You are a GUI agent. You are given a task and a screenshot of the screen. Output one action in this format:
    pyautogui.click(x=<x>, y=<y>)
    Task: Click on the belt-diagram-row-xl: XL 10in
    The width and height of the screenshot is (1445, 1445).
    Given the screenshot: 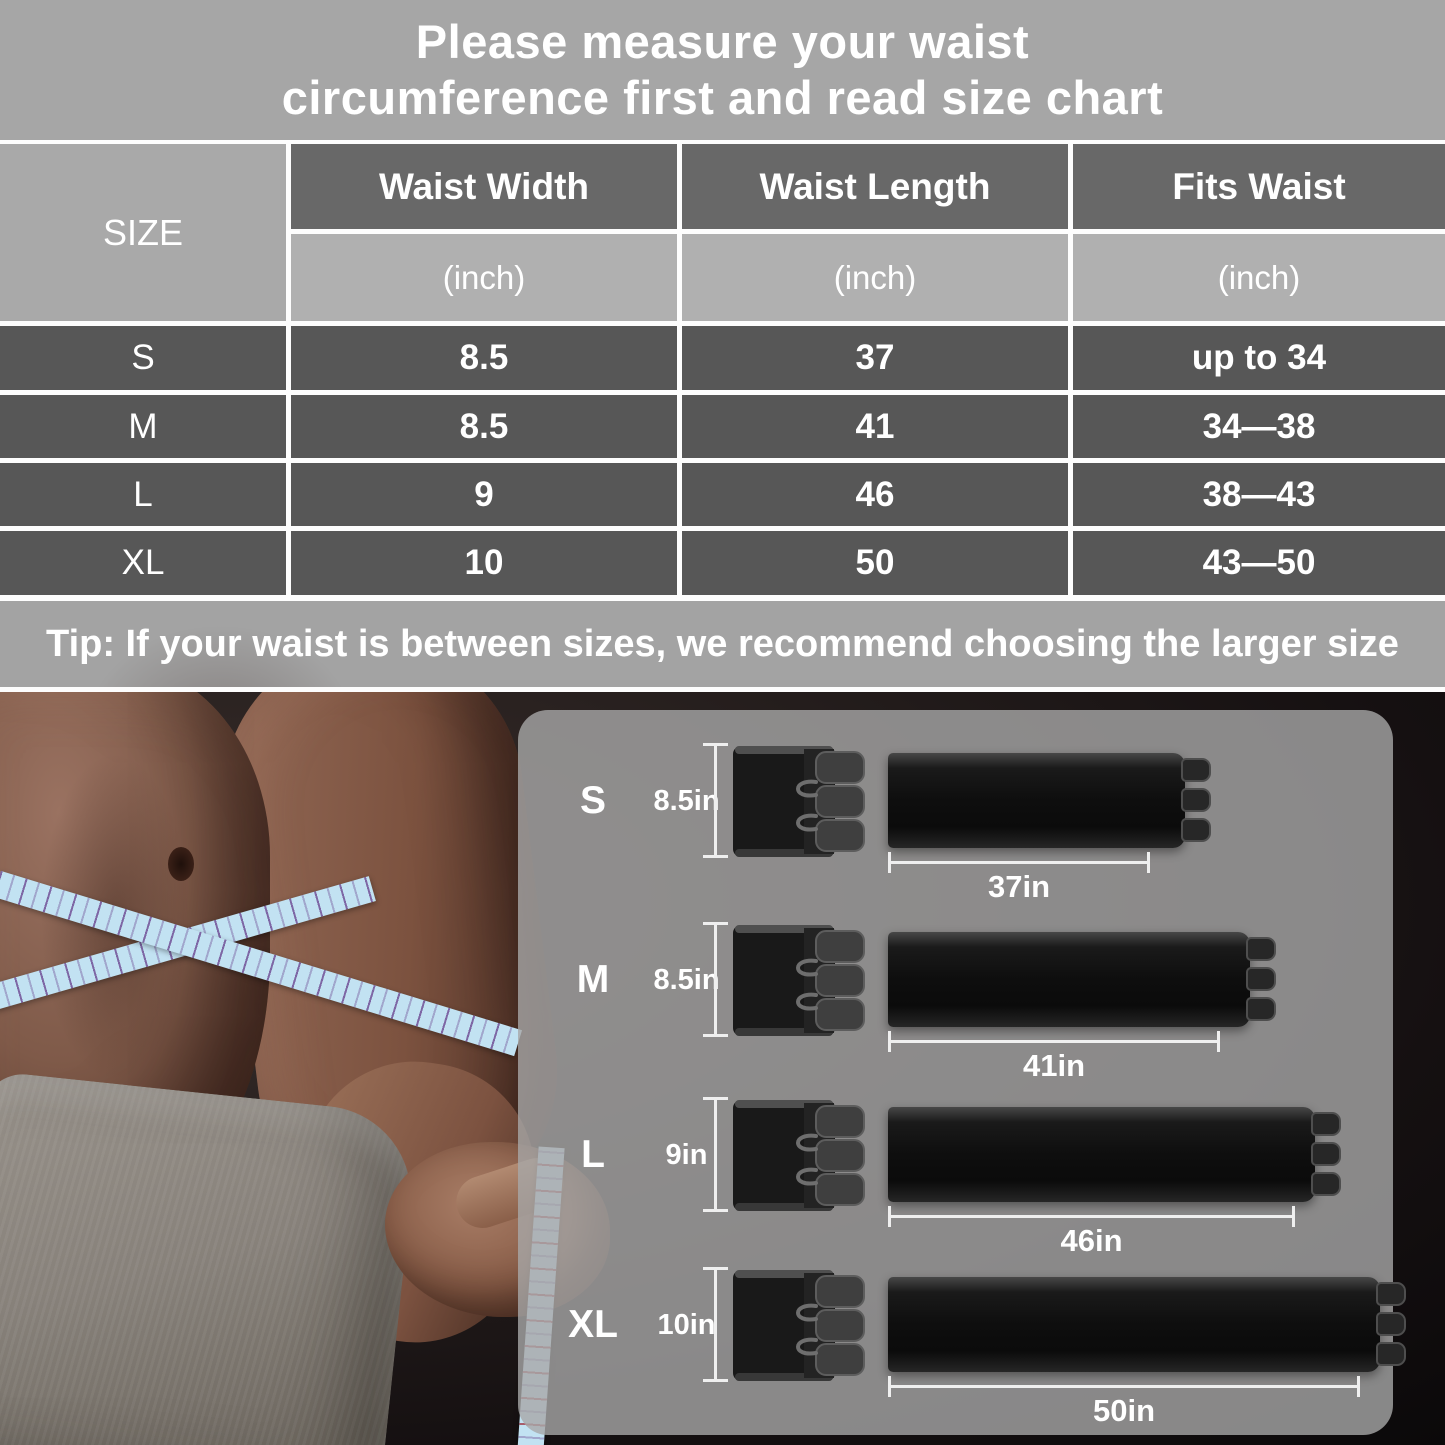 What is the action you would take?
    pyautogui.click(x=962, y=1354)
    